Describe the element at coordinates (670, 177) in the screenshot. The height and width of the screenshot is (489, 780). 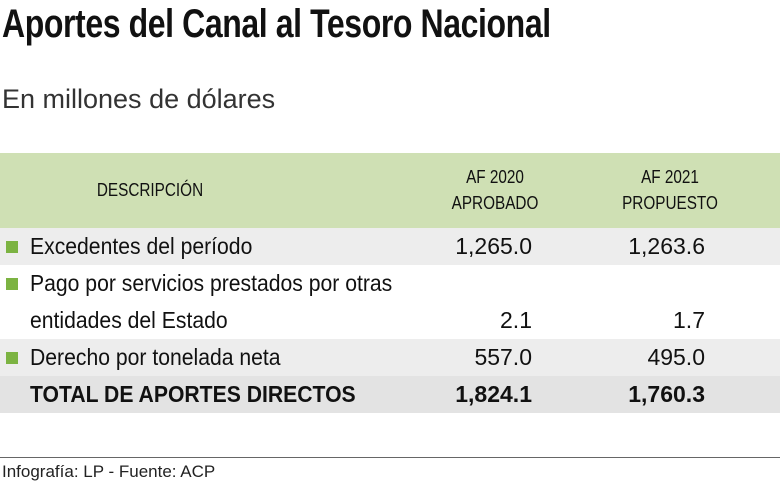
I see `header-line: AF 2021` at that location.